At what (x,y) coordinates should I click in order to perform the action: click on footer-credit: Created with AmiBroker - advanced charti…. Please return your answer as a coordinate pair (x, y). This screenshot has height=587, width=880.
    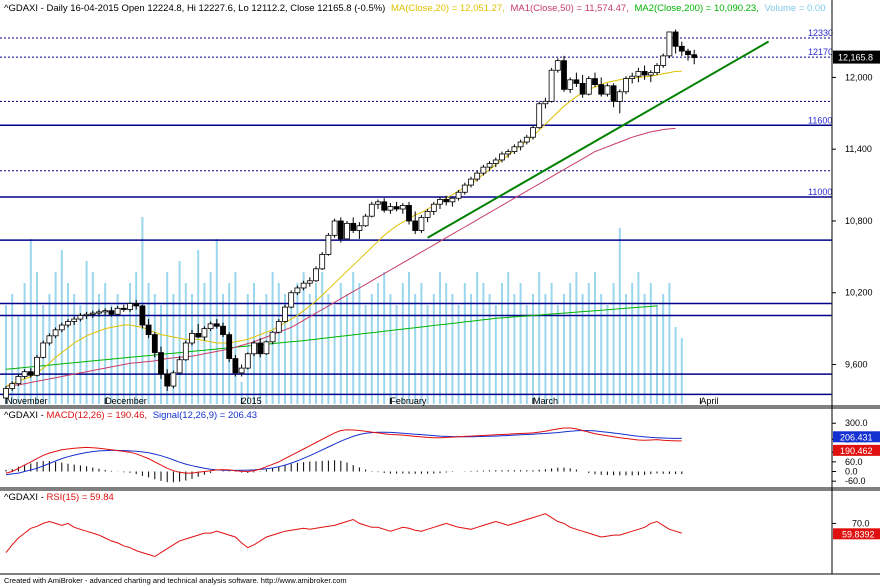
    Looking at the image, I should click on (175, 580).